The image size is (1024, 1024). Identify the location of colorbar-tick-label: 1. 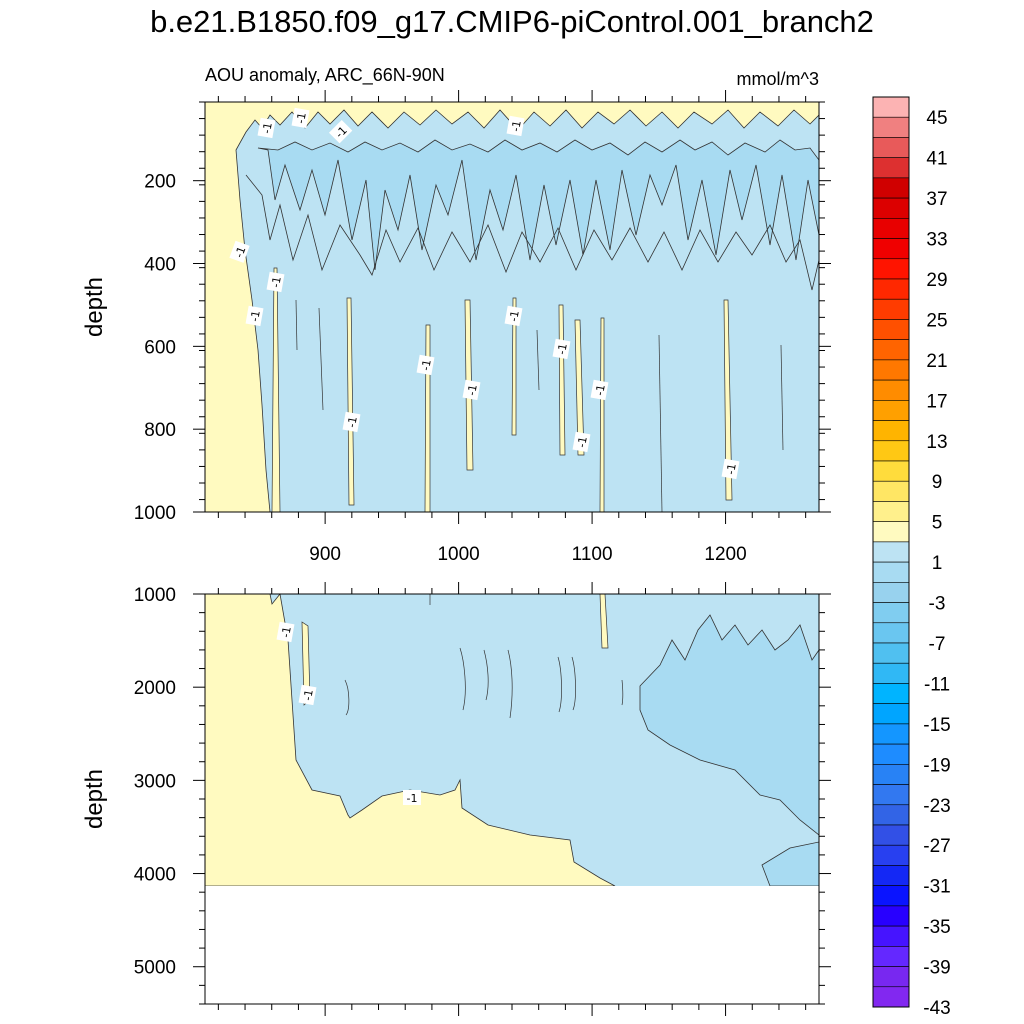
(937, 563).